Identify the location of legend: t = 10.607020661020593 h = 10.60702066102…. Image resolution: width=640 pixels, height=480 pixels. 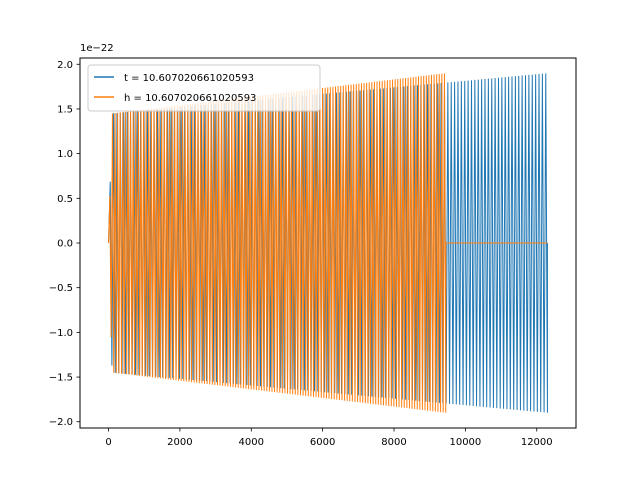
(204, 88).